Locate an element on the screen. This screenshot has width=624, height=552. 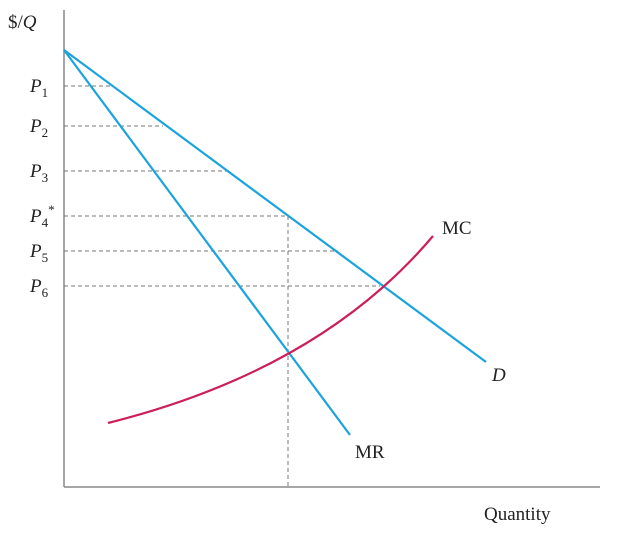
y-label-prefix: $/ is located at coordinates (16, 22).